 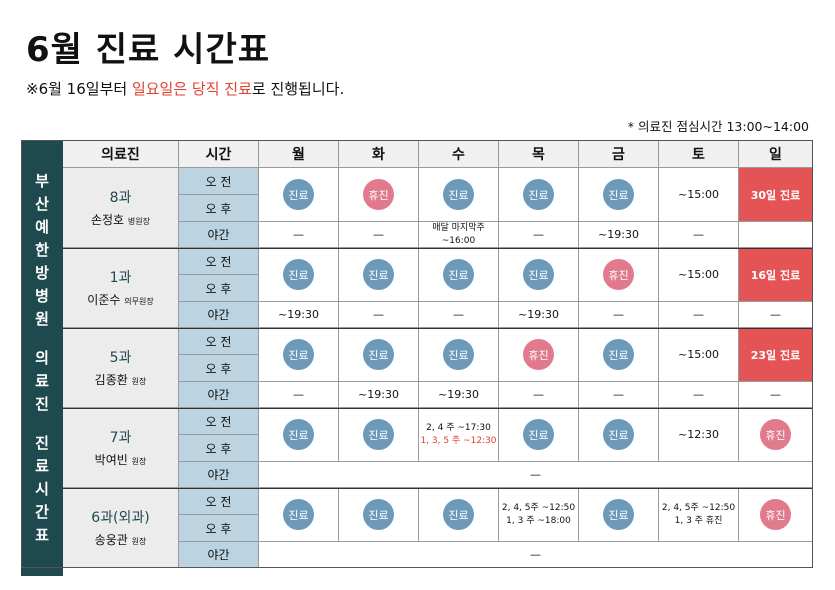 I want to click on side-label-char: 표, so click(x=42, y=534).